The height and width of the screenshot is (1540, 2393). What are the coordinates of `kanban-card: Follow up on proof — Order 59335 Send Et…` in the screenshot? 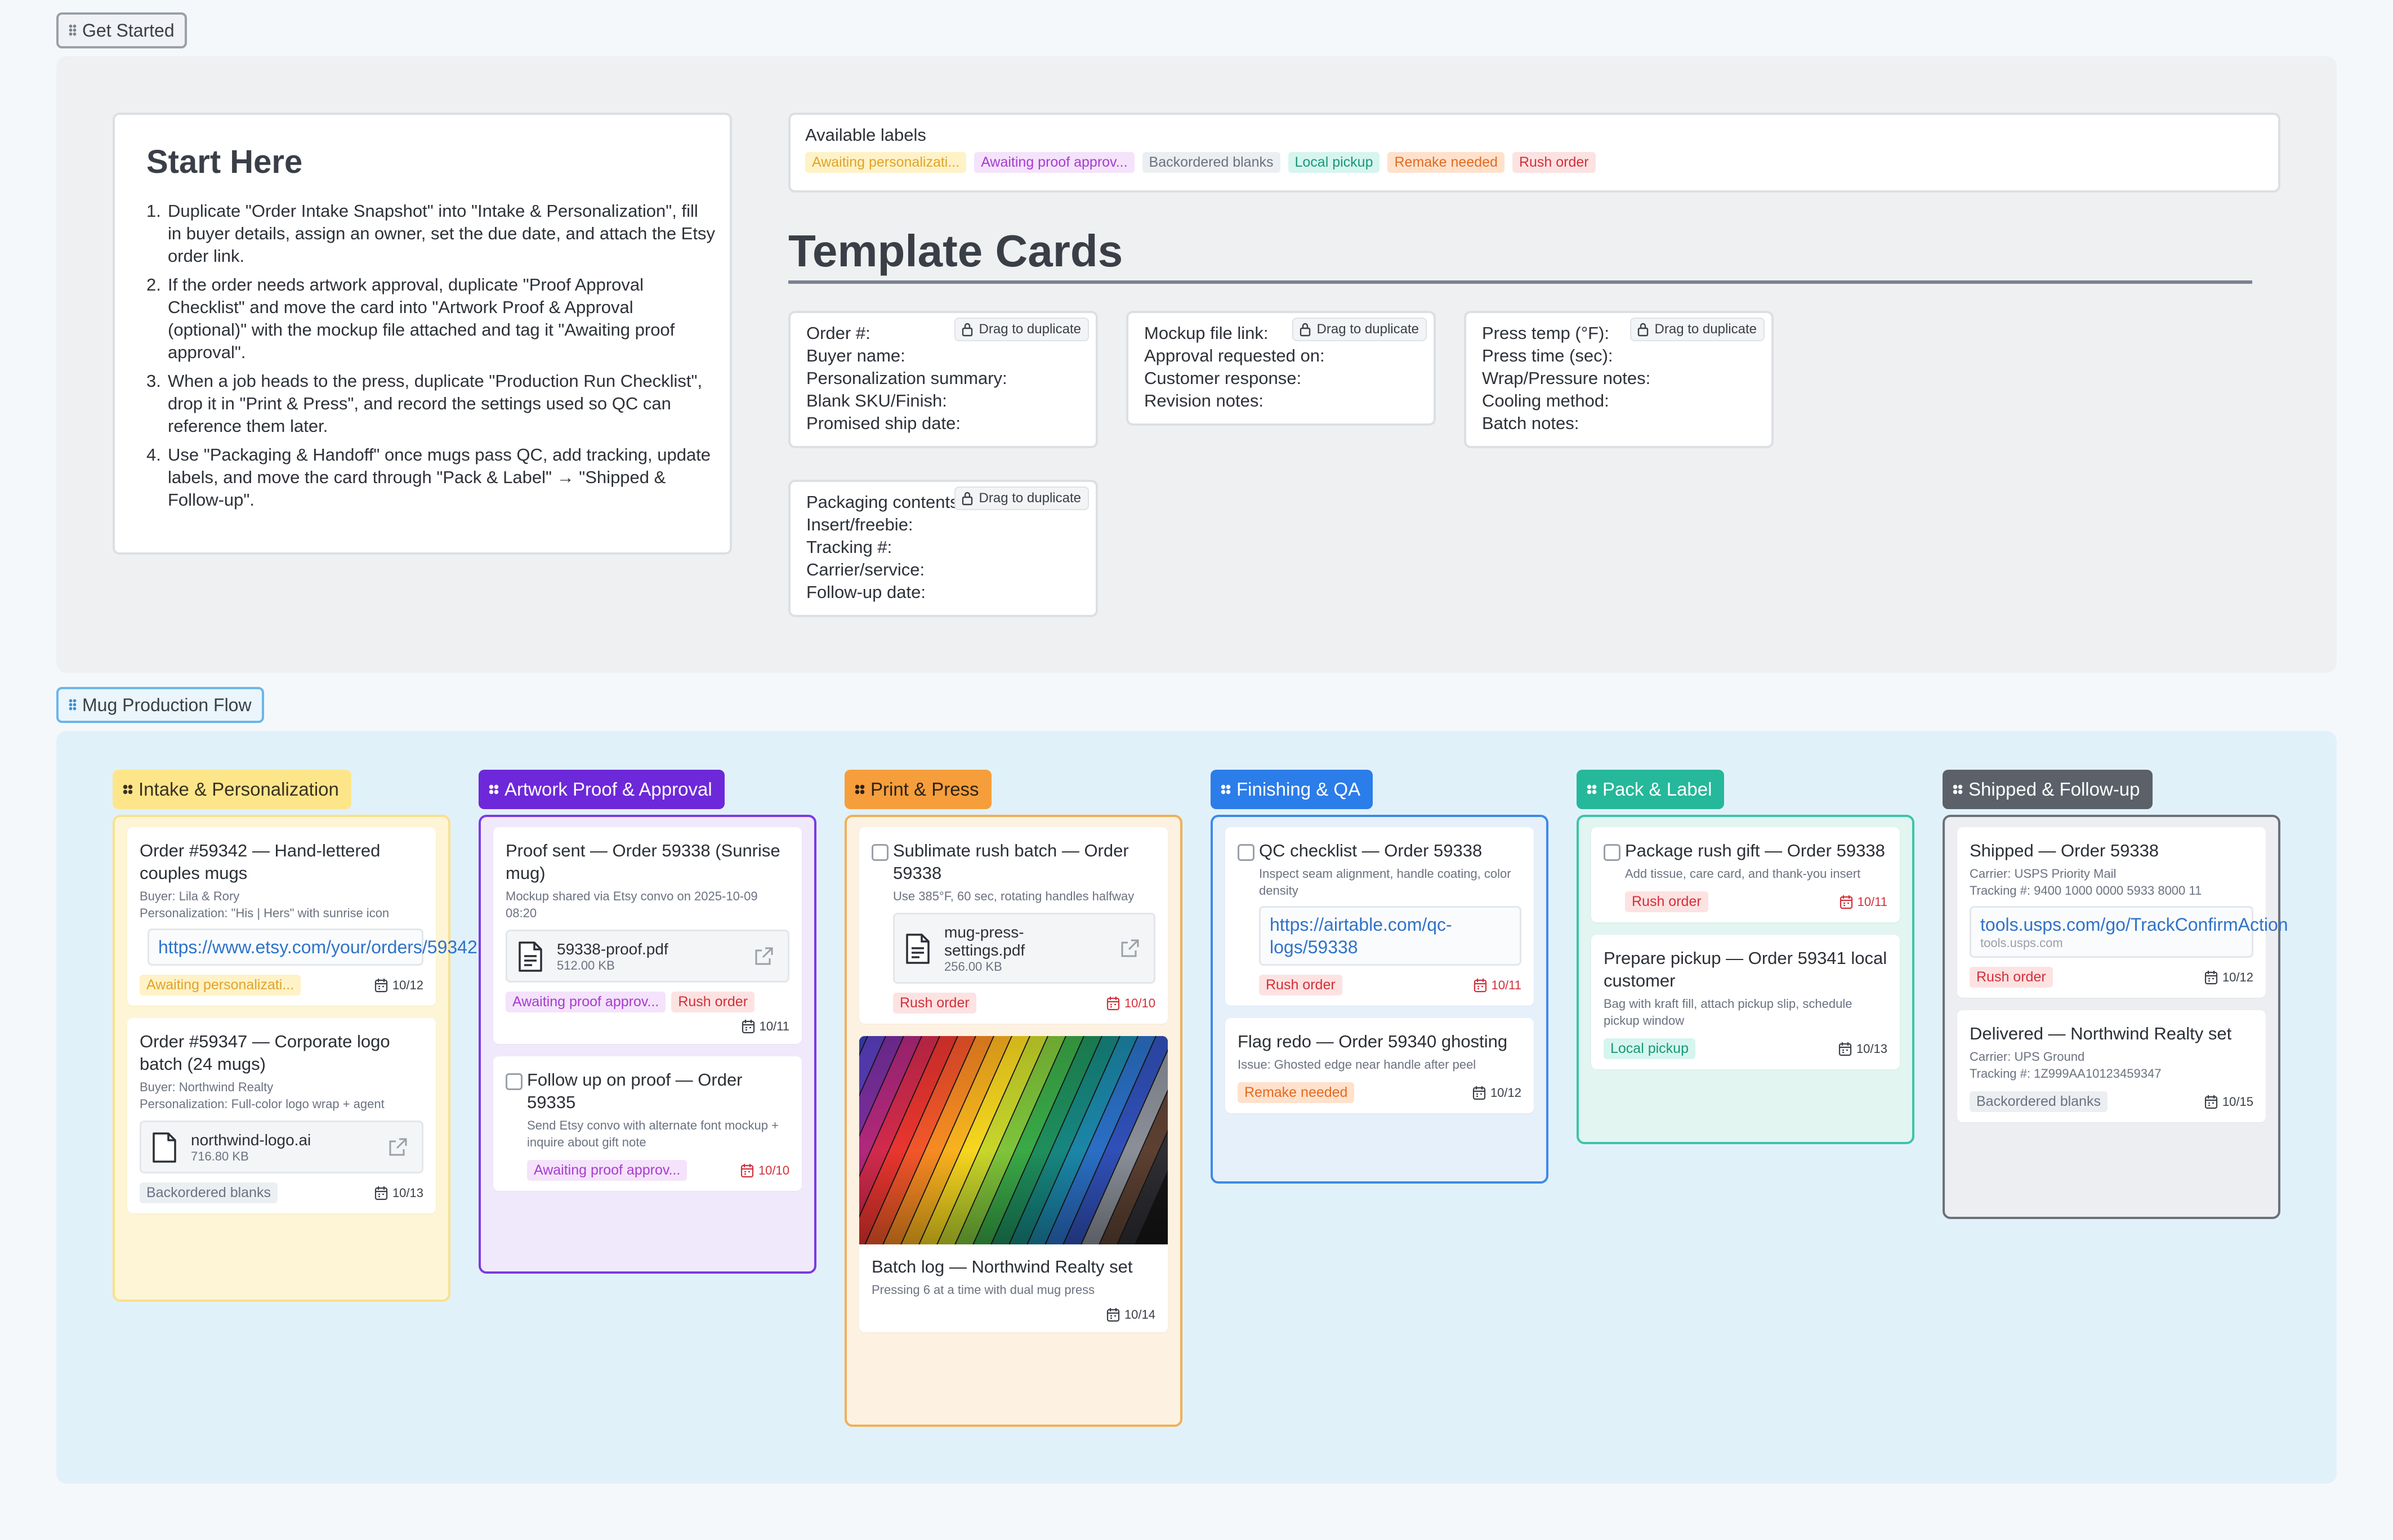 It's located at (647, 1123).